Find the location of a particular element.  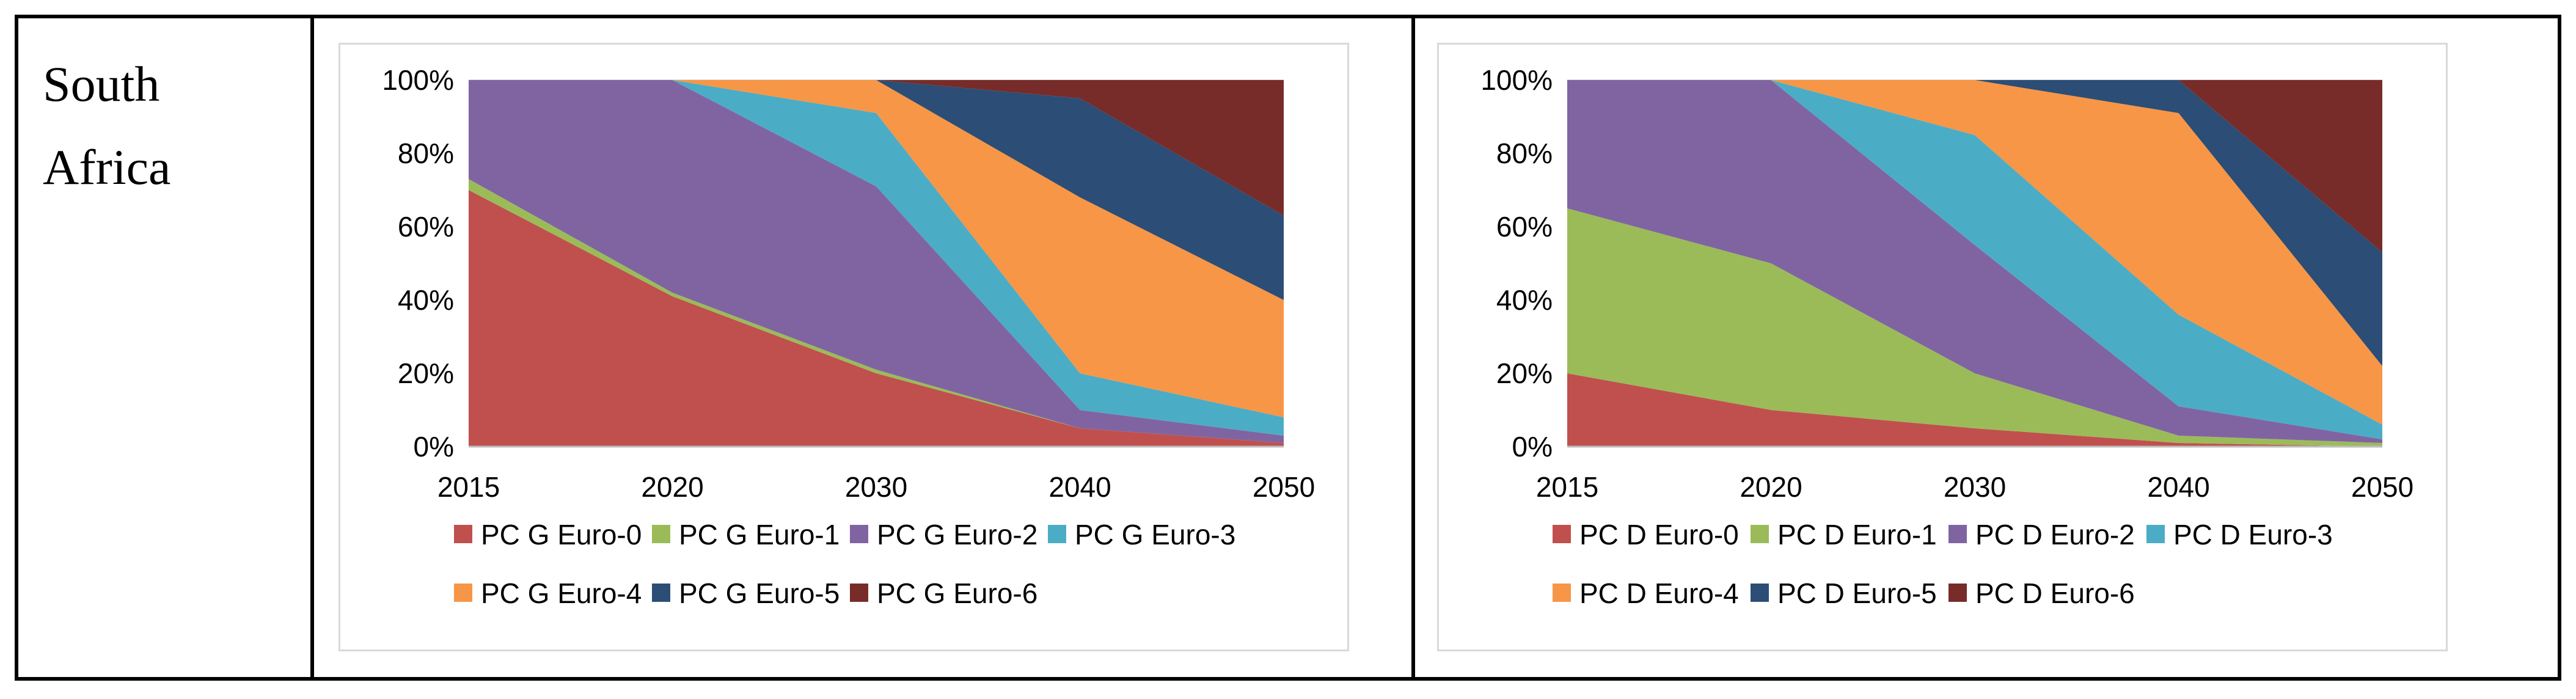

legend-item-pc-d-euro-0: PC D Euro-0 is located at coordinates (1646, 535).